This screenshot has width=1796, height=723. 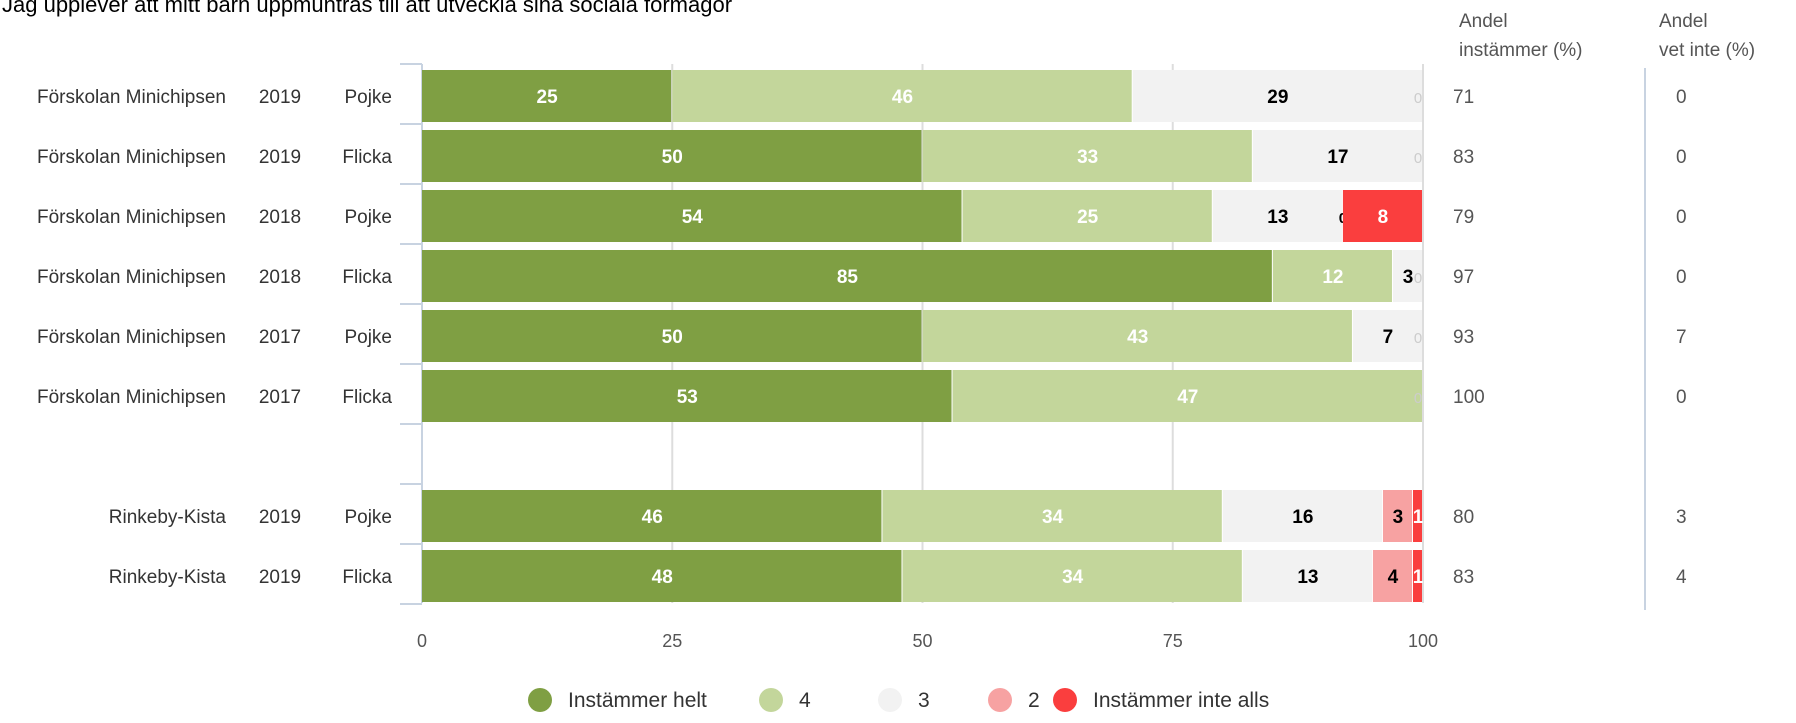 I want to click on x-tick-label: 25, so click(x=672, y=641).